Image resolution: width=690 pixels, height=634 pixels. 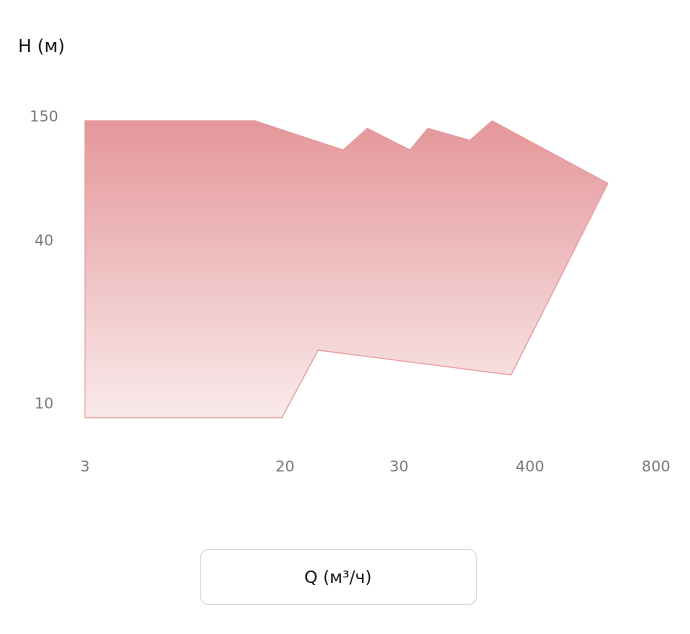 I want to click on y-tick-label: 40, so click(x=43, y=241).